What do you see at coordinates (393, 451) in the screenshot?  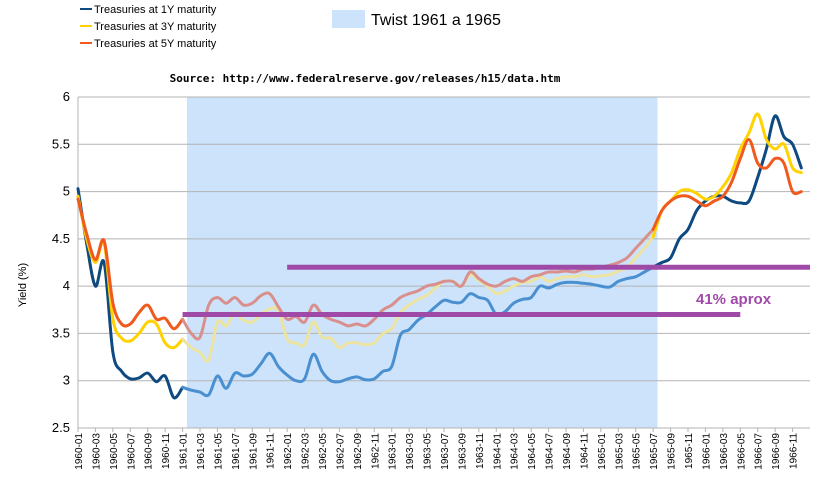 I see `x-tick-label: 1963-01` at bounding box center [393, 451].